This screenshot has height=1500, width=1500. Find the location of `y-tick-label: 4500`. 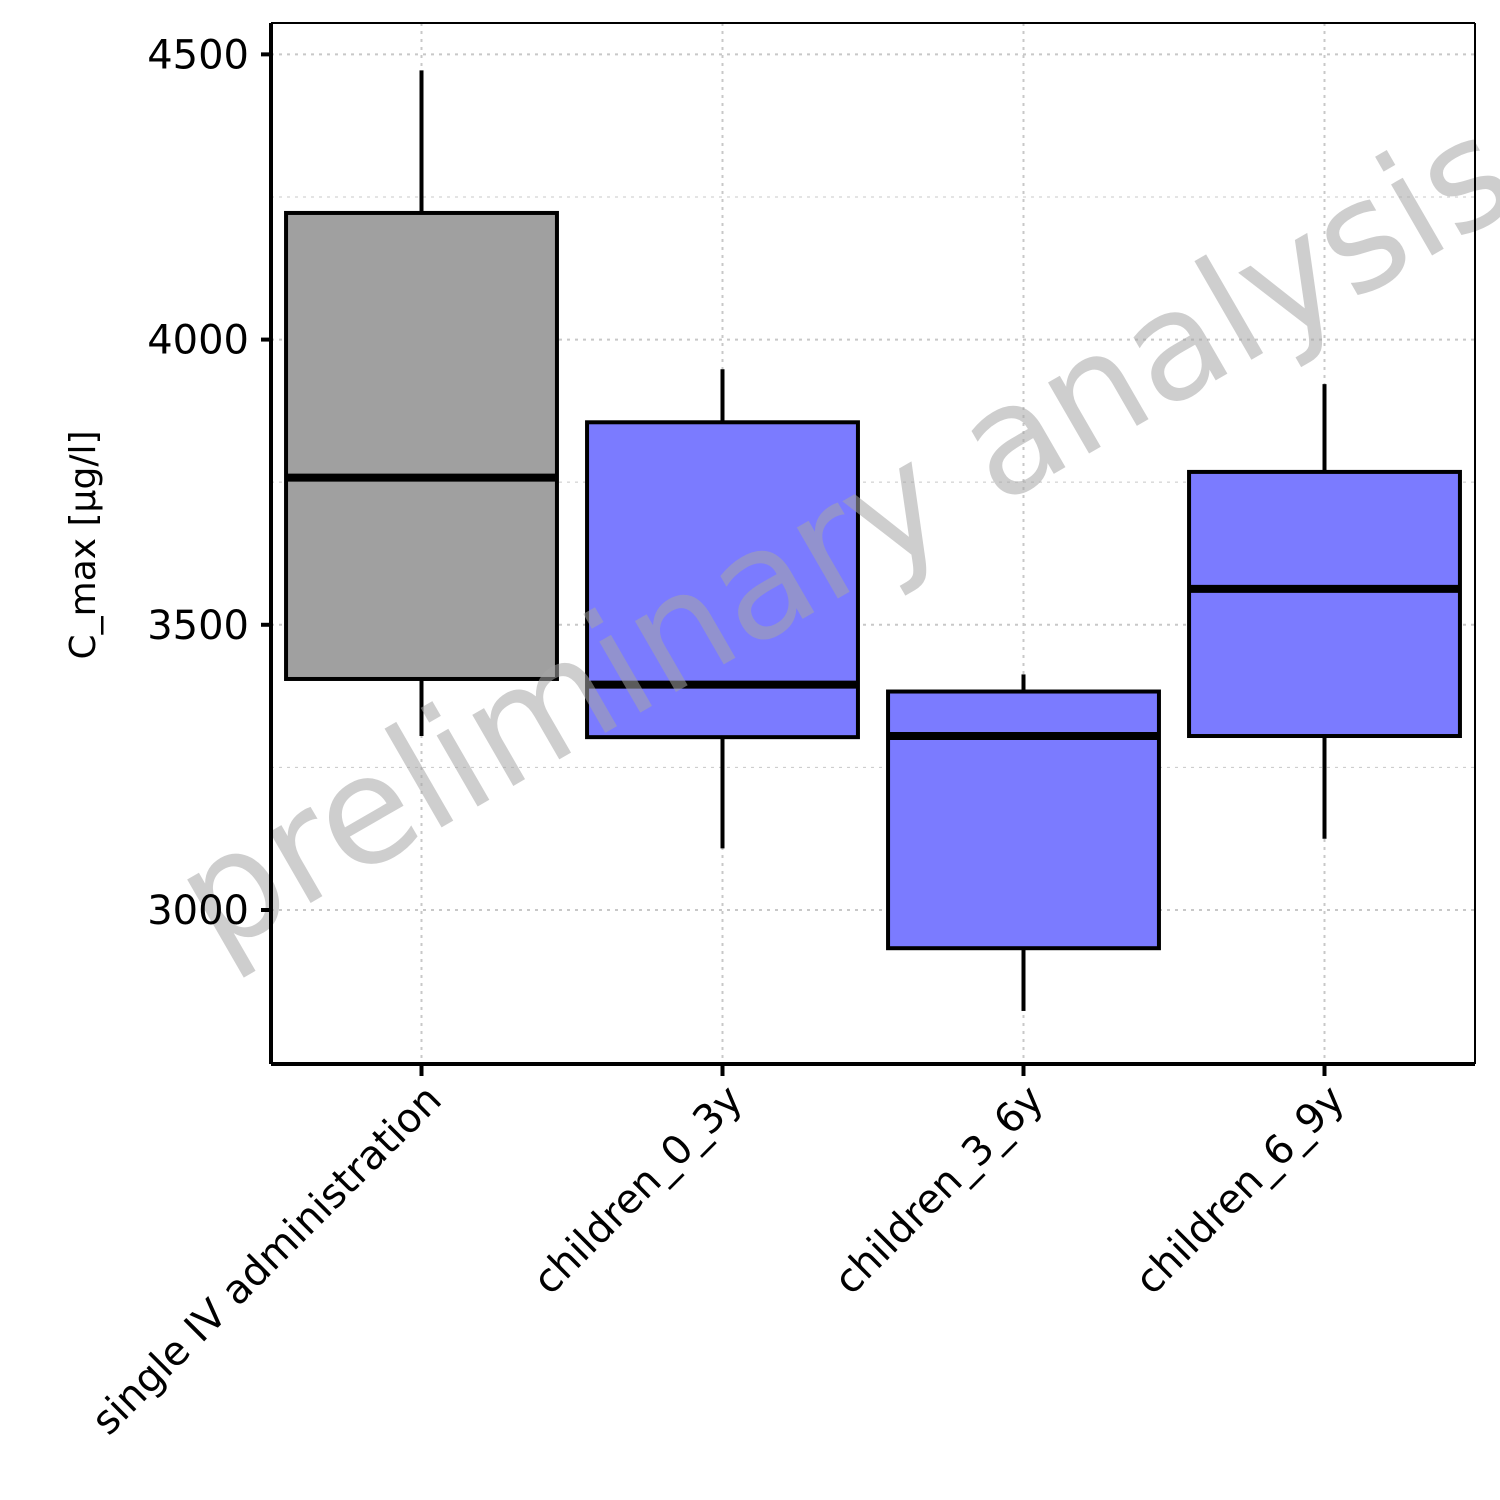

y-tick-label: 4500 is located at coordinates (198, 55).